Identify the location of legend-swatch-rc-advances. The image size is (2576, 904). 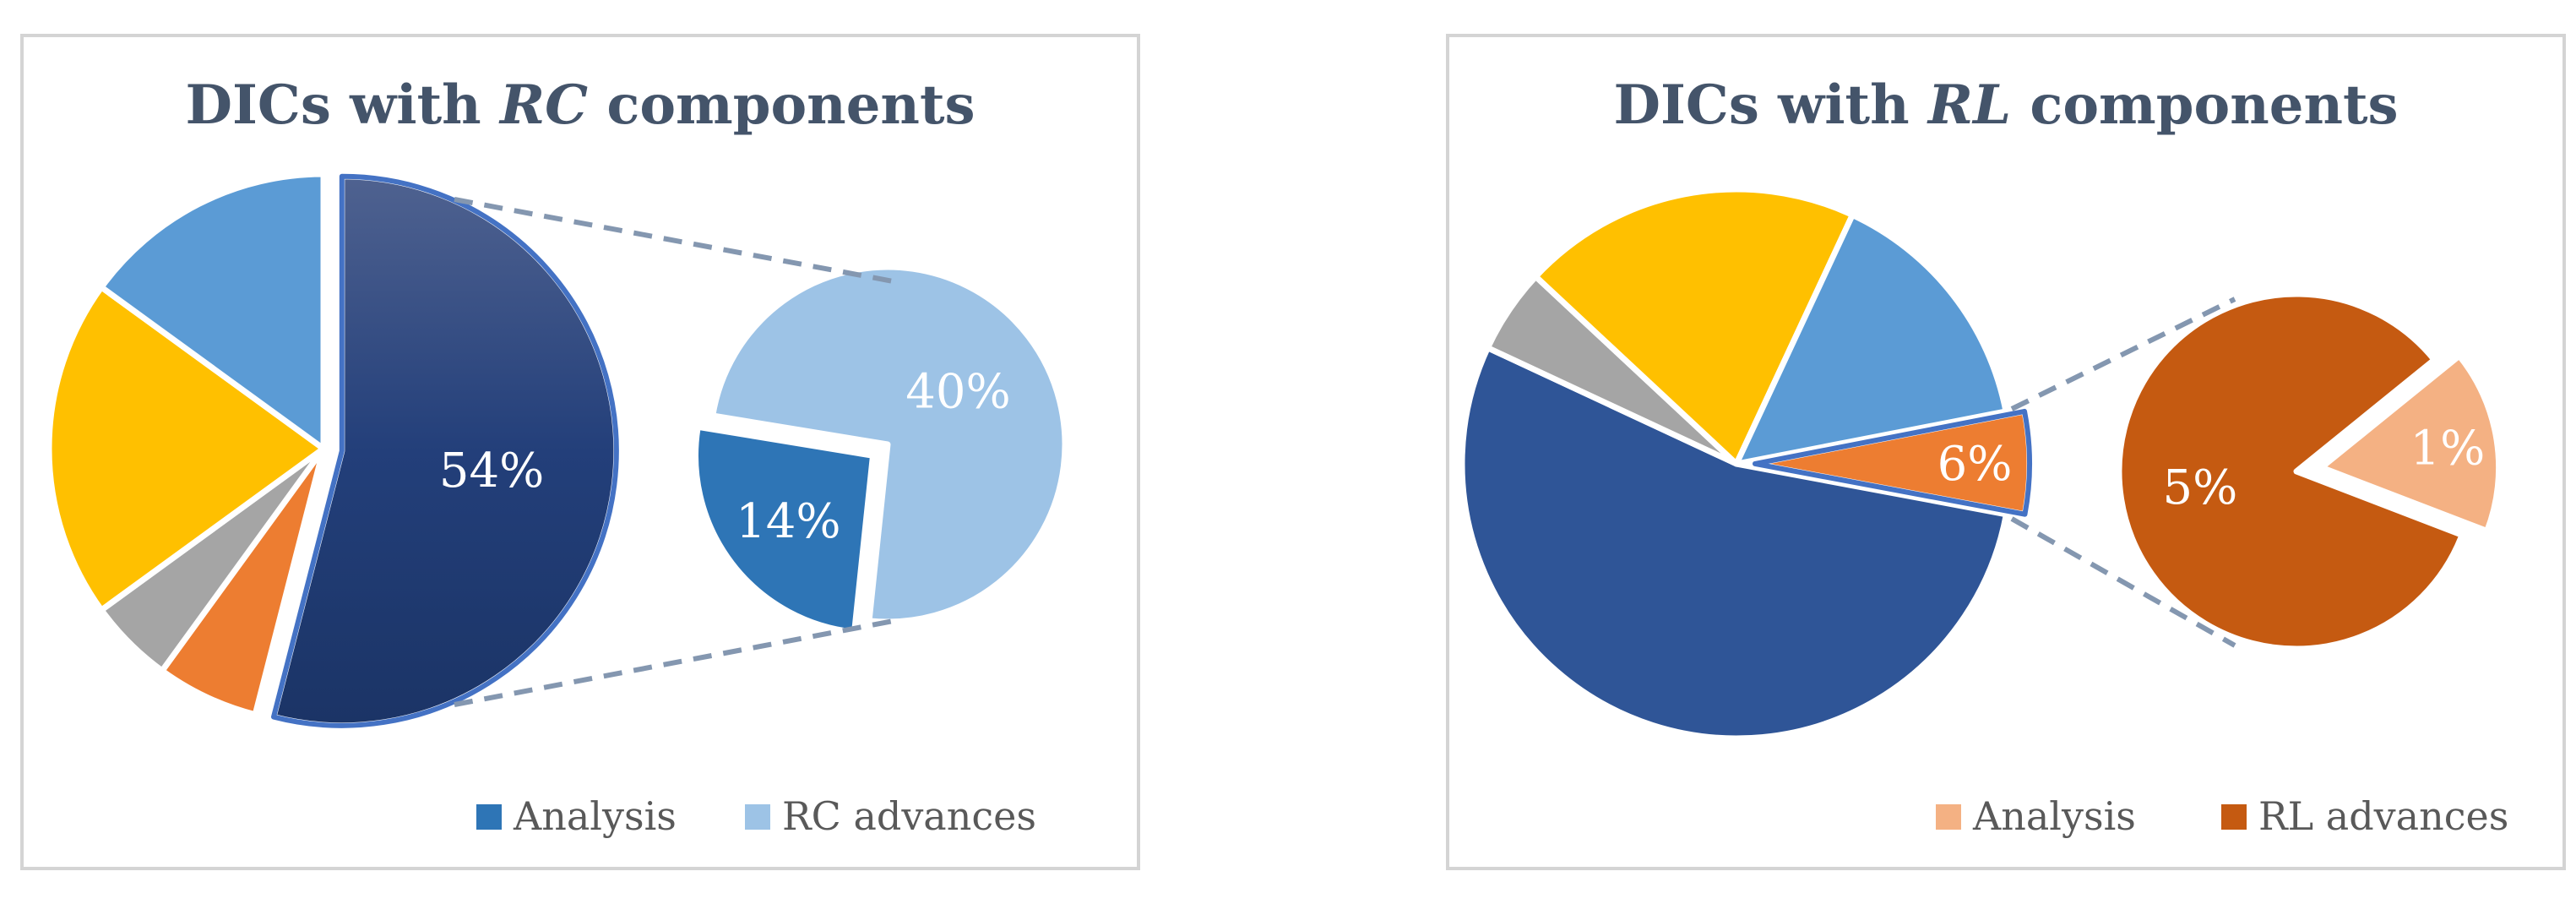
(757, 817).